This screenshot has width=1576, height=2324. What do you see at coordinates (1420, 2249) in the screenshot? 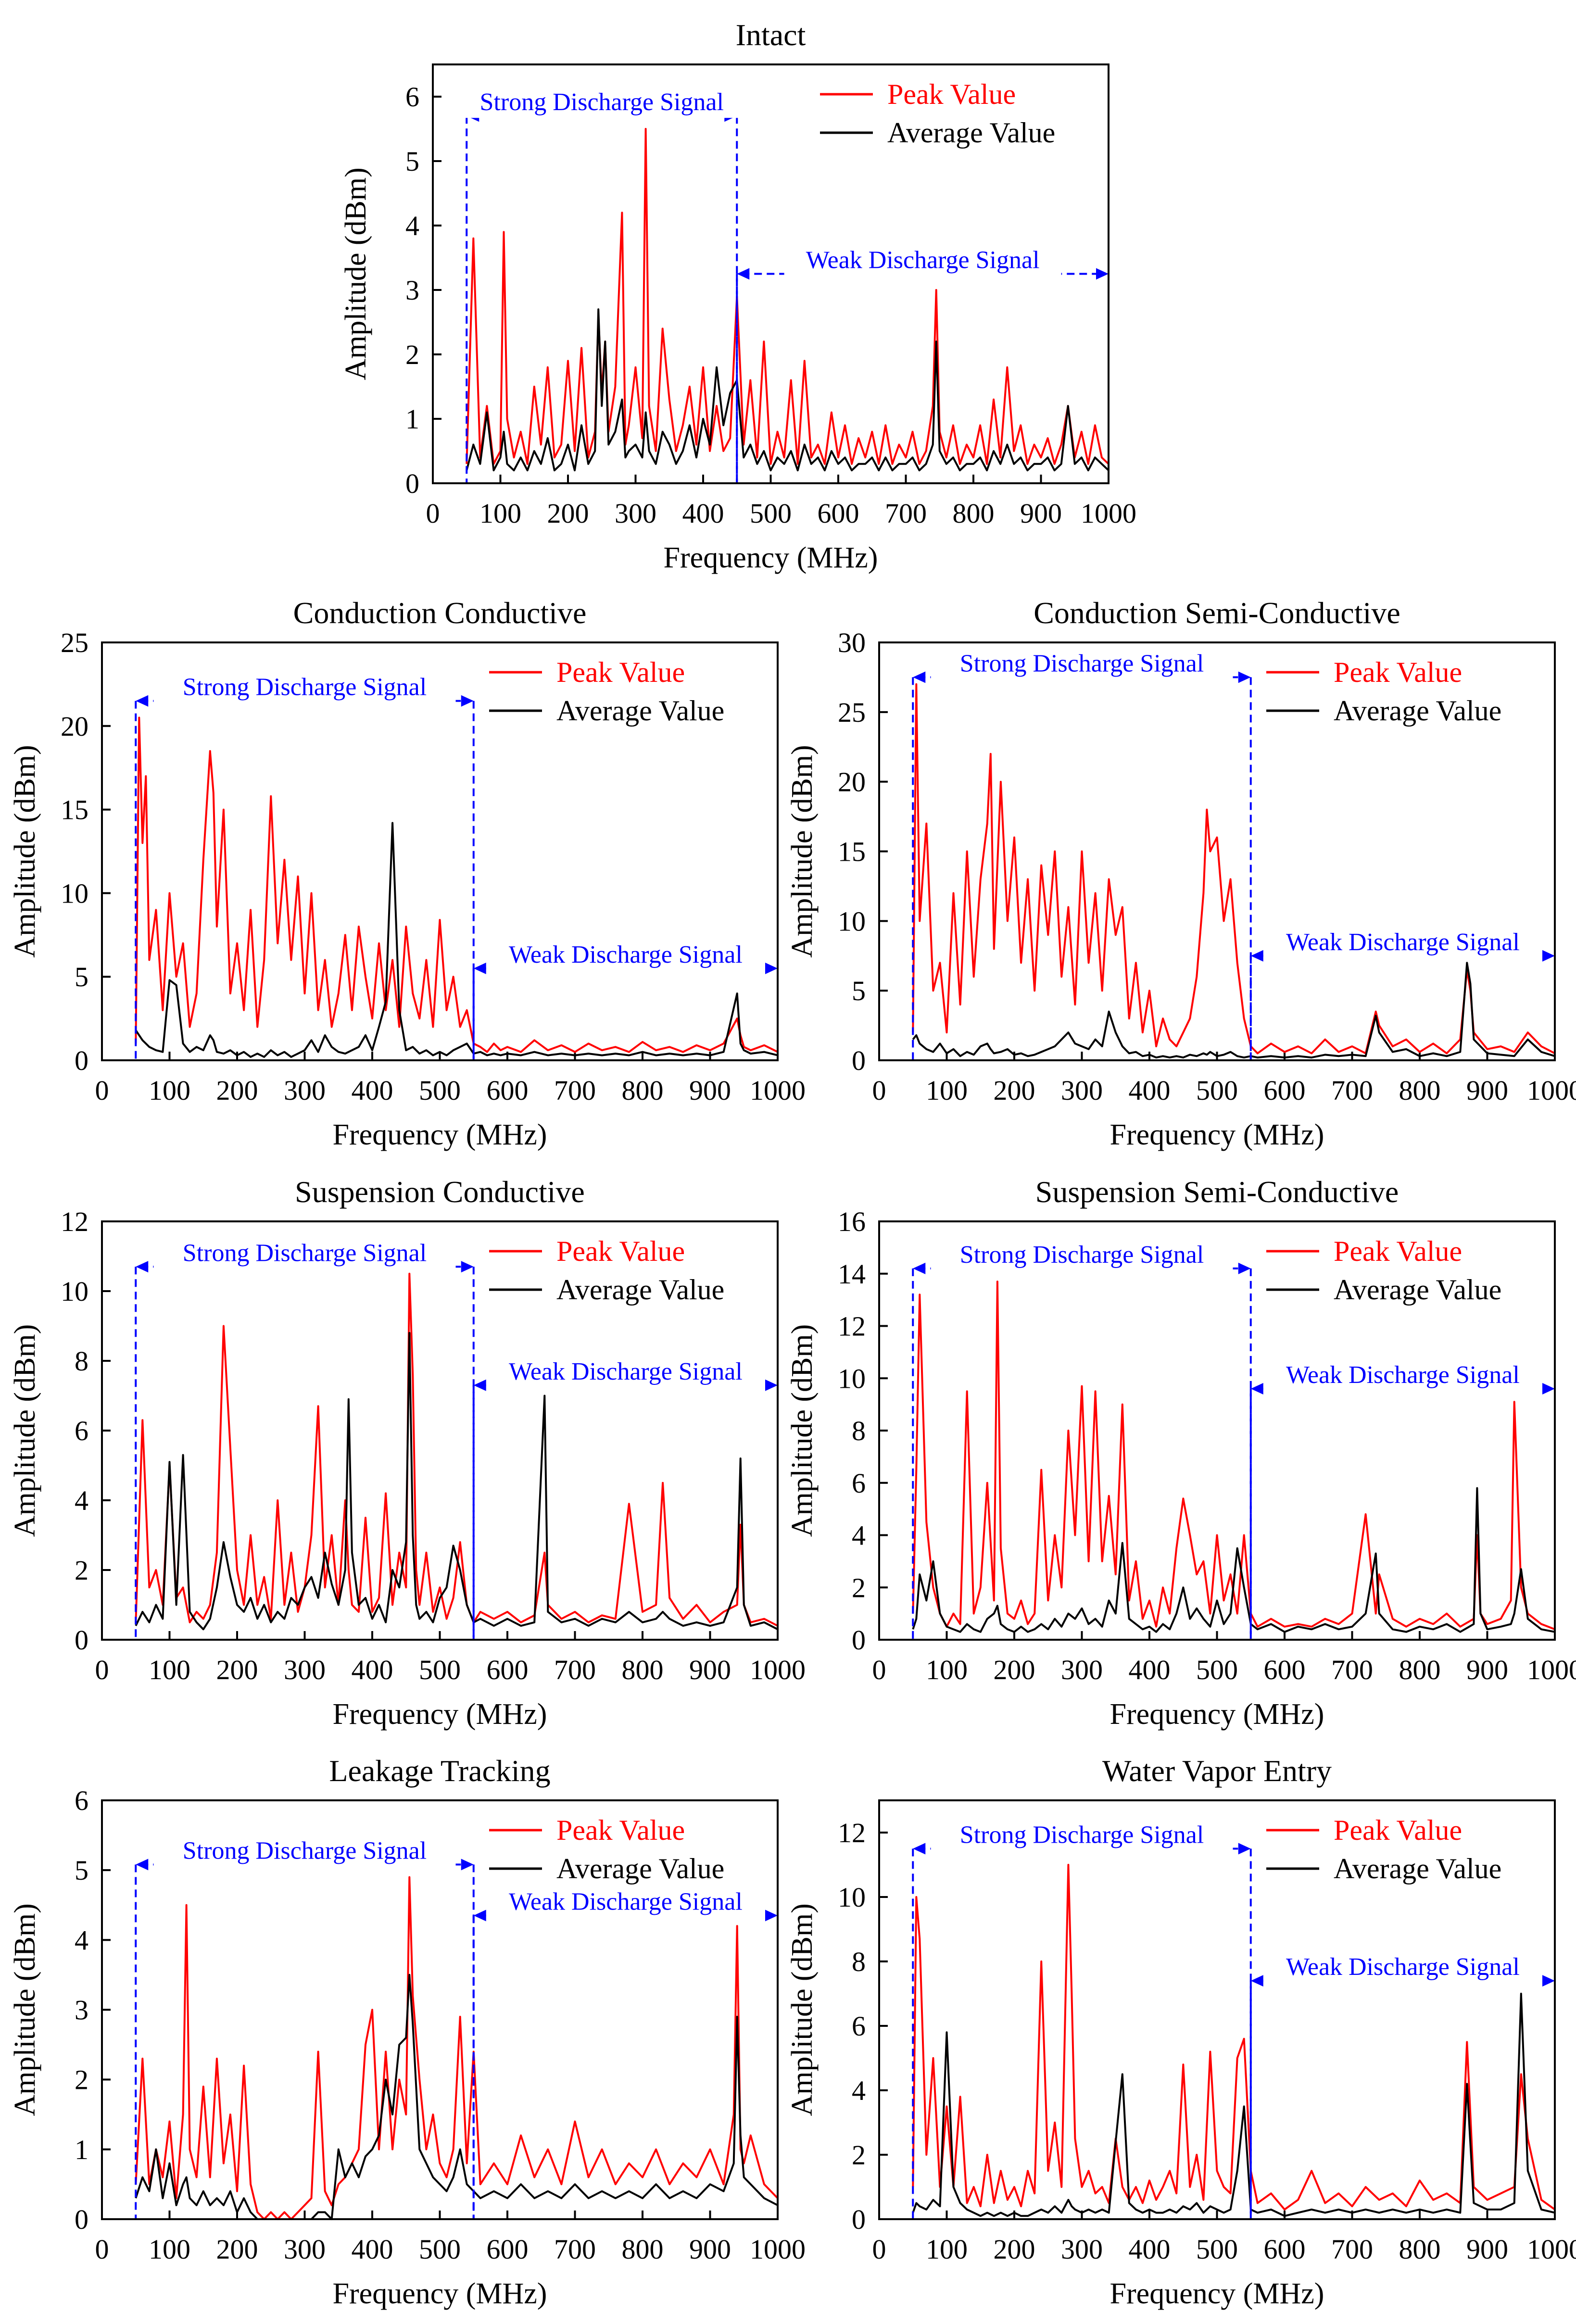
I see `x-tick-label: 800` at bounding box center [1420, 2249].